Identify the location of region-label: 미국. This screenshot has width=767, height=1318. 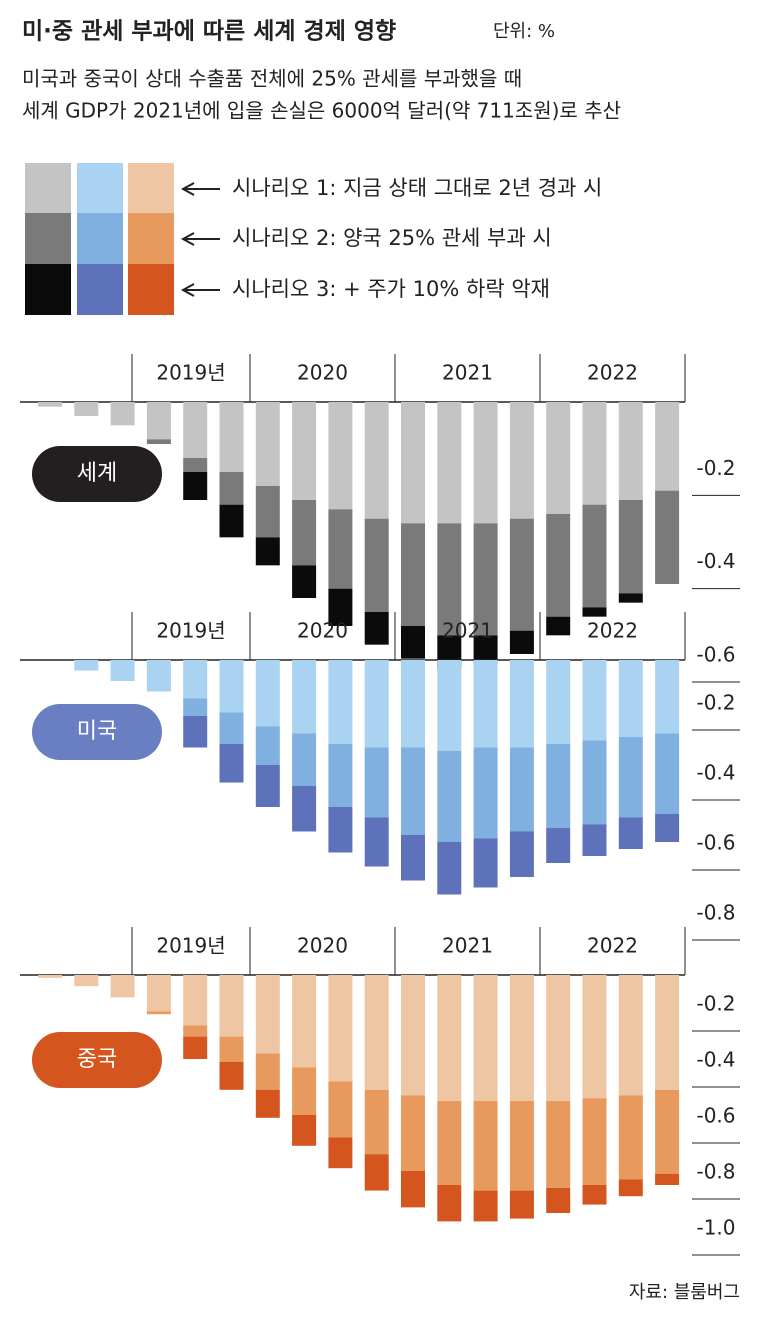
(97, 731).